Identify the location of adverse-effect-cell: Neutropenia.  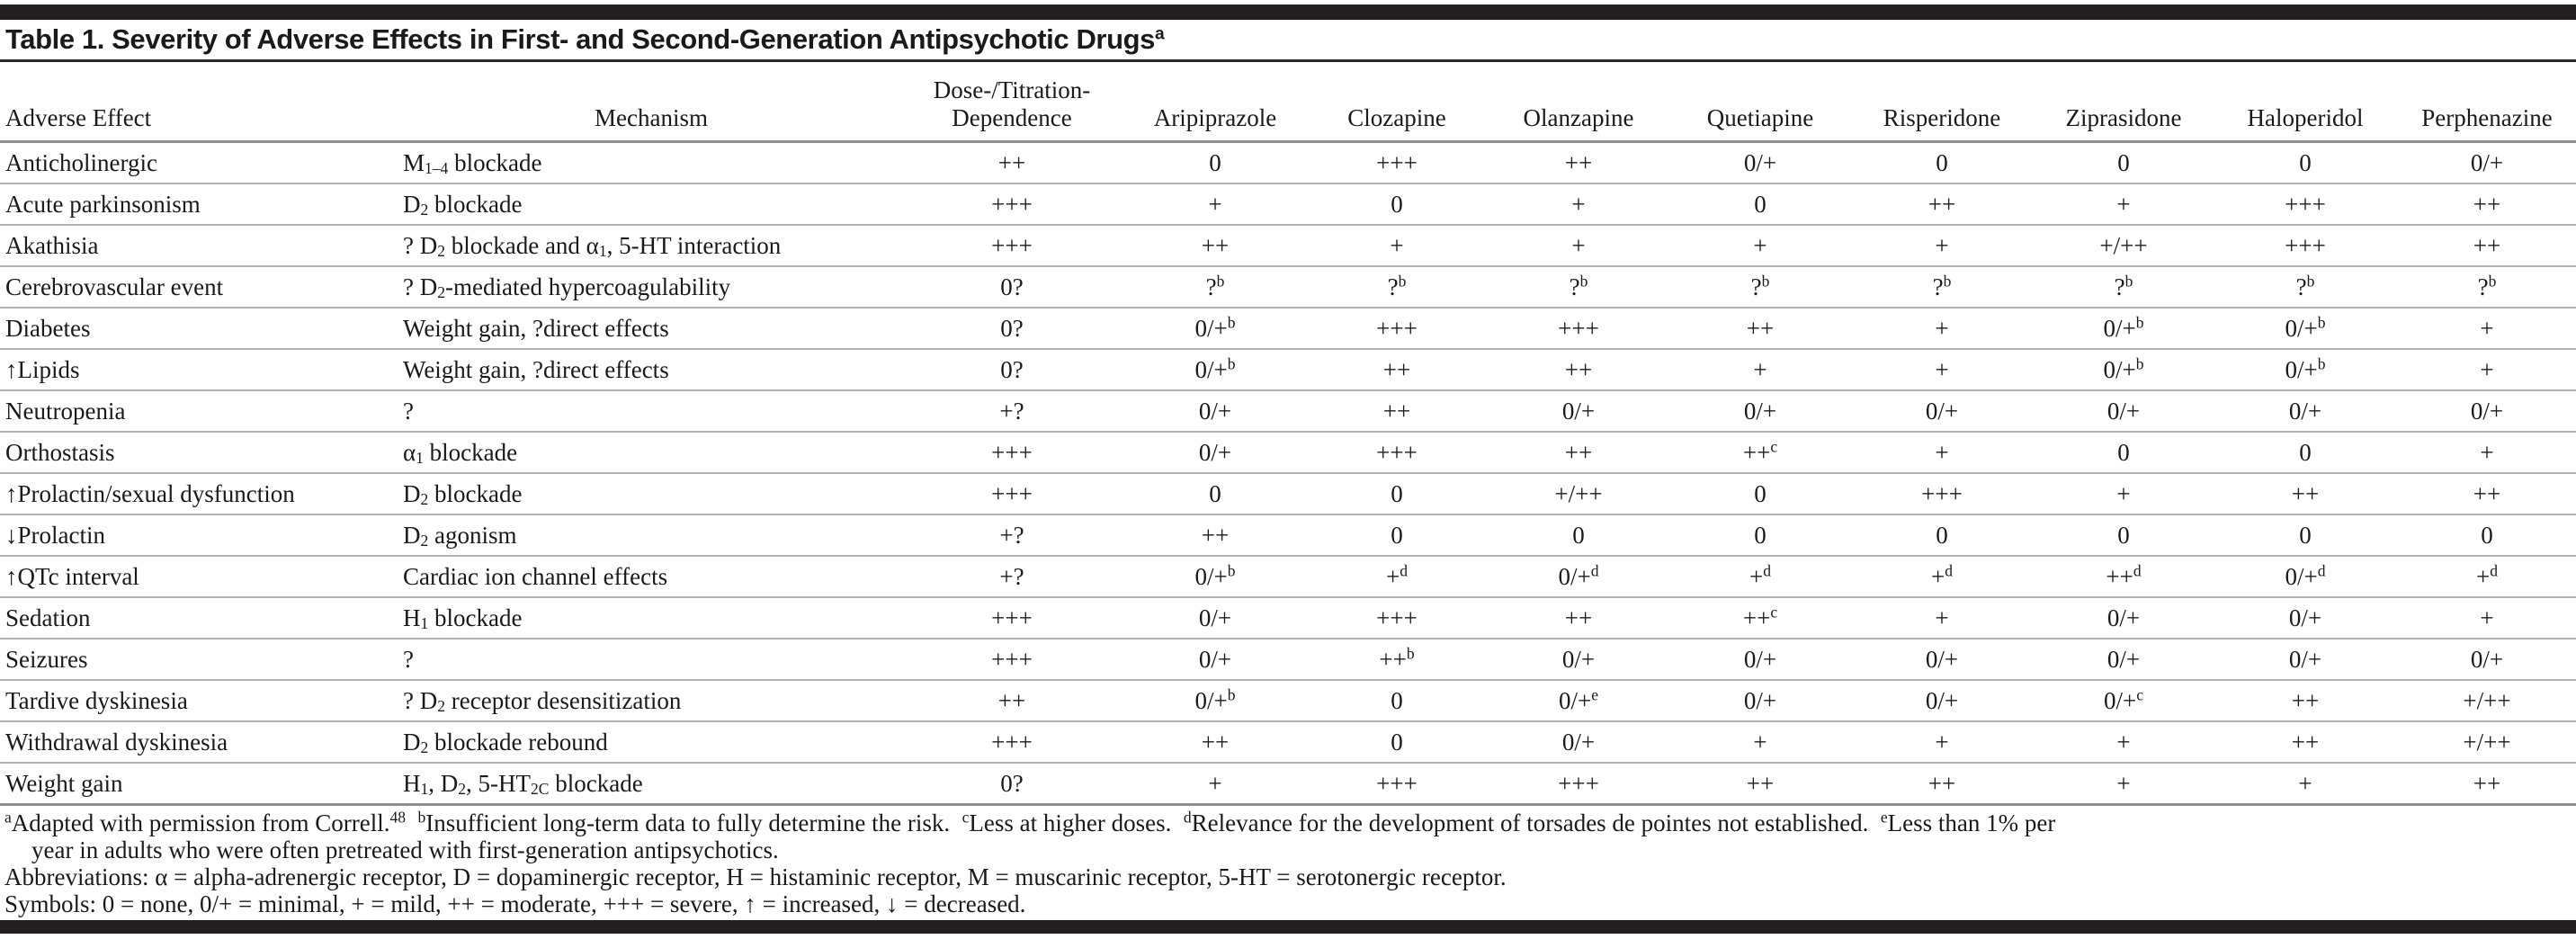
(201, 412).